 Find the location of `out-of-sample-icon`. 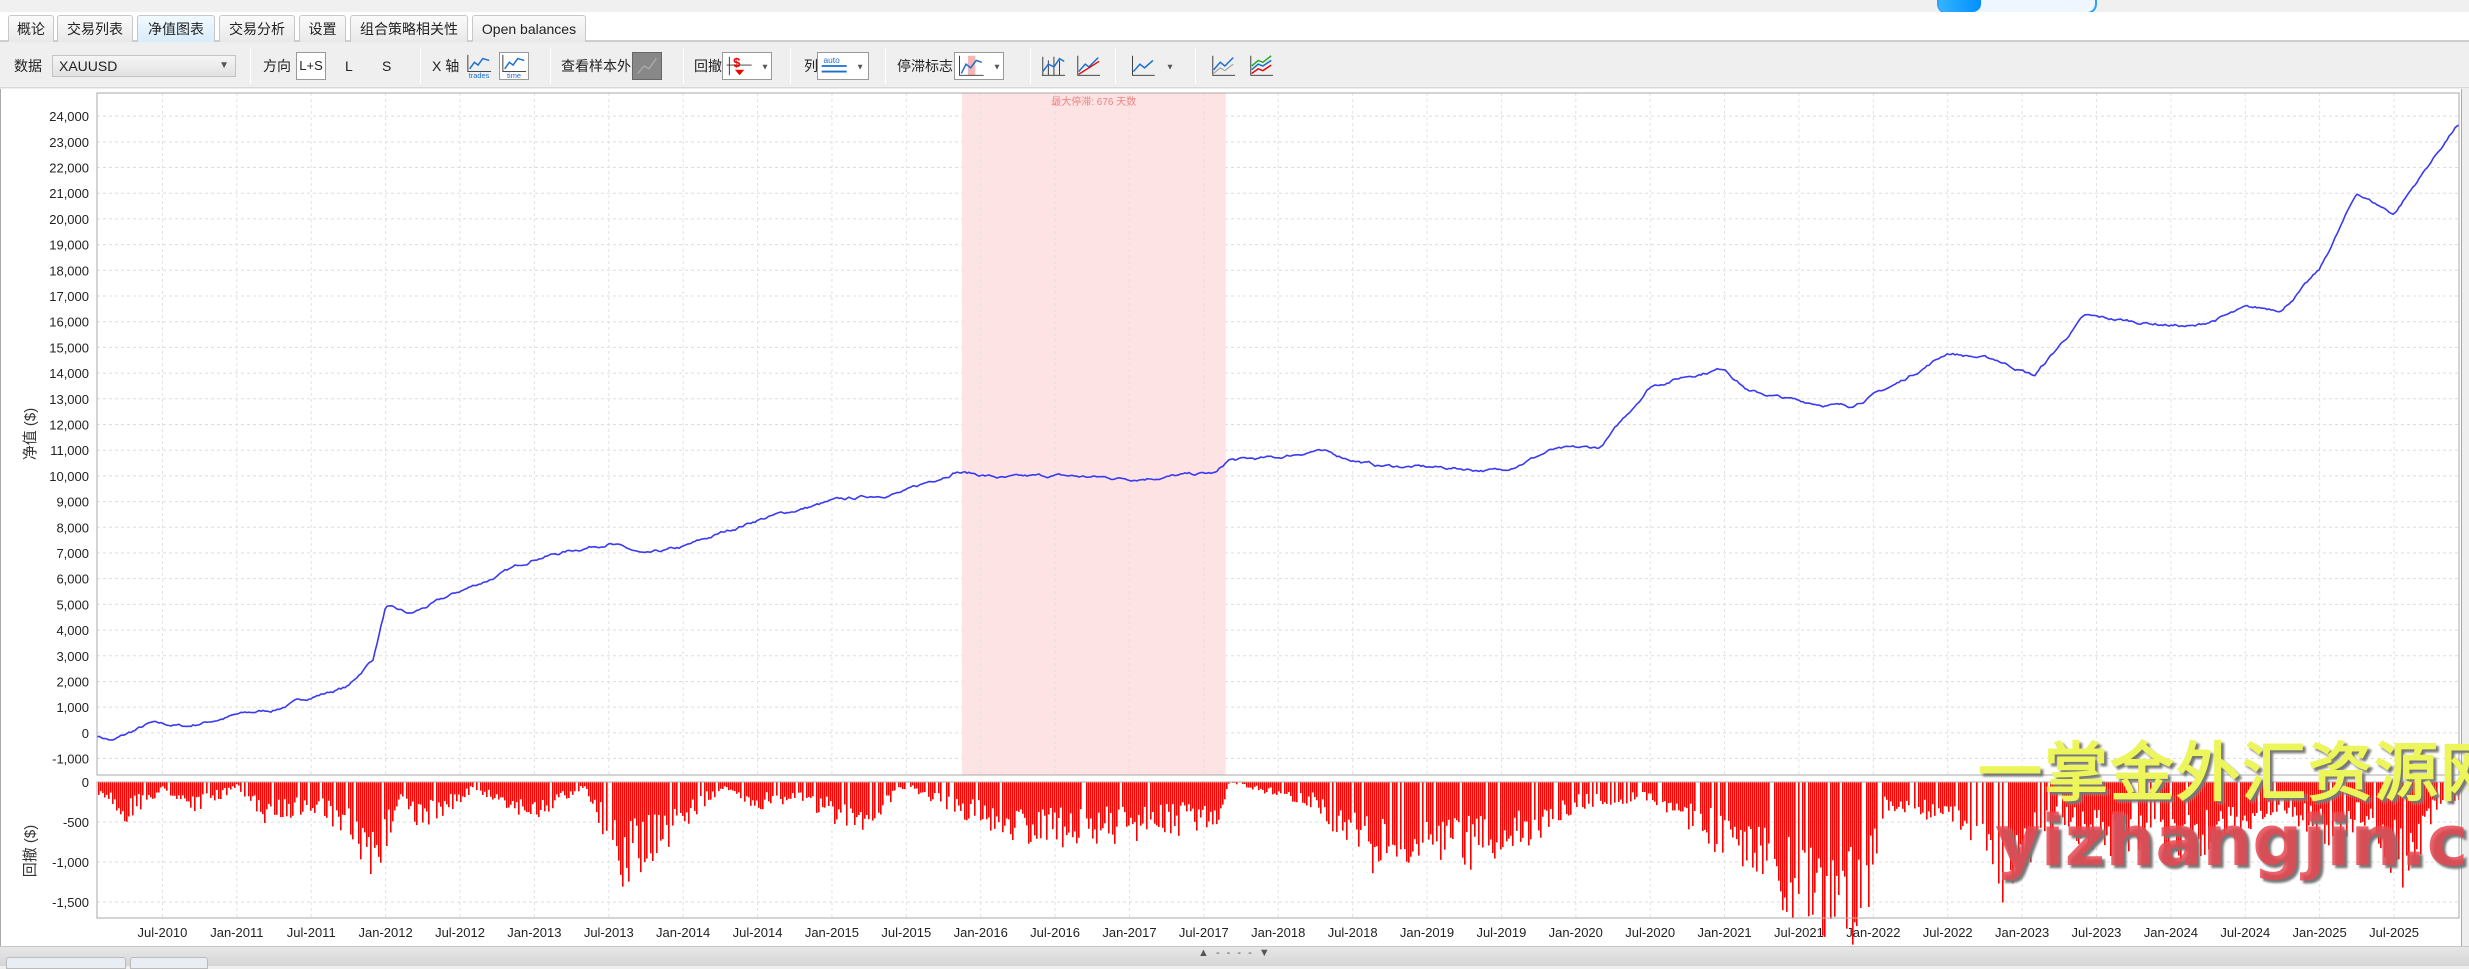

out-of-sample-icon is located at coordinates (647, 66).